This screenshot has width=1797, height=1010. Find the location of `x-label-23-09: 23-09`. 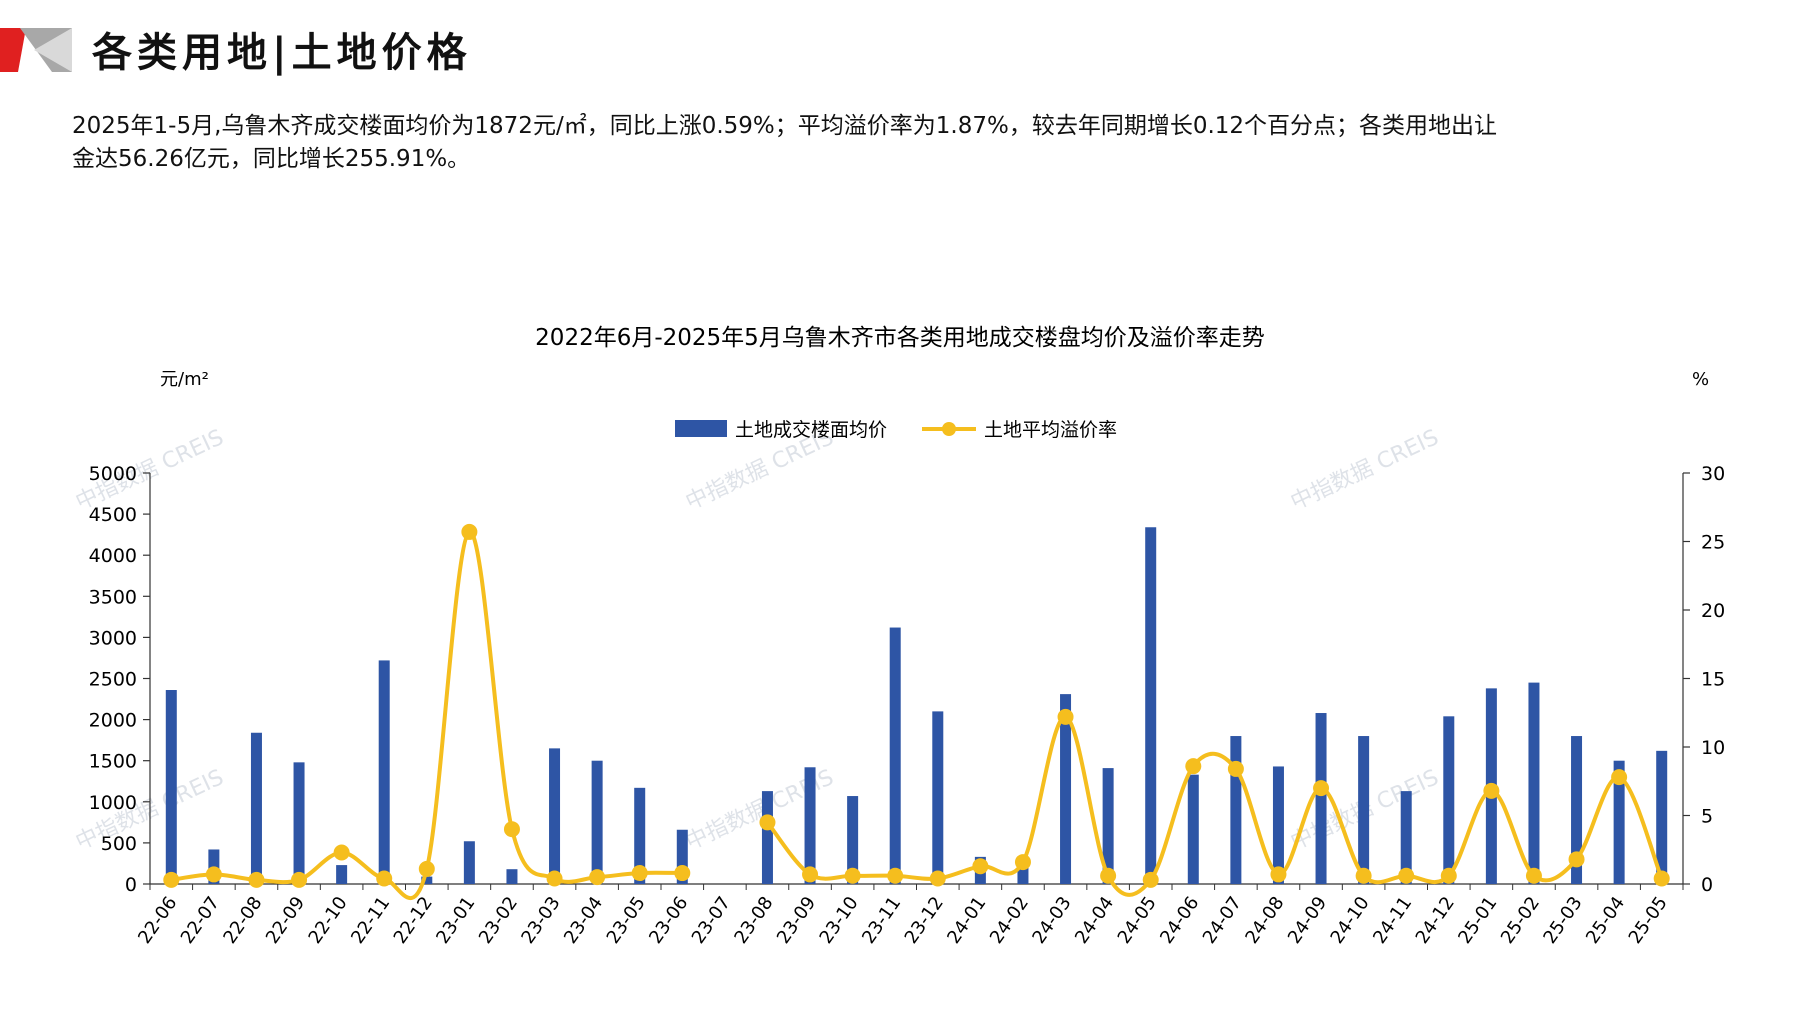

x-label-23-09: 23-09 is located at coordinates (796, 920).